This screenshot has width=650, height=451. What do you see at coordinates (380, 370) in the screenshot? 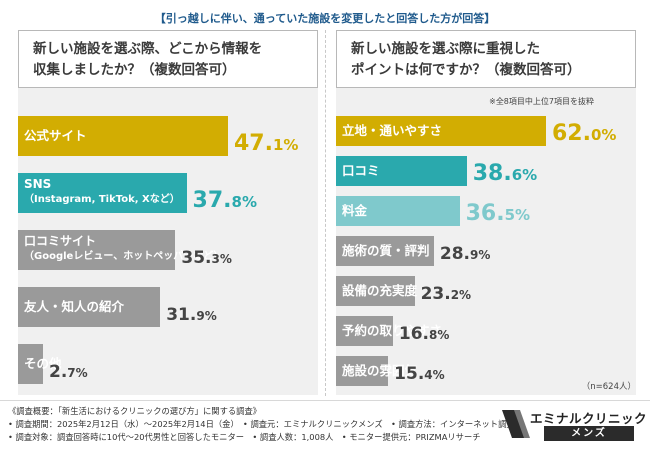
I see `category-label: 施設の雰囲気` at bounding box center [380, 370].